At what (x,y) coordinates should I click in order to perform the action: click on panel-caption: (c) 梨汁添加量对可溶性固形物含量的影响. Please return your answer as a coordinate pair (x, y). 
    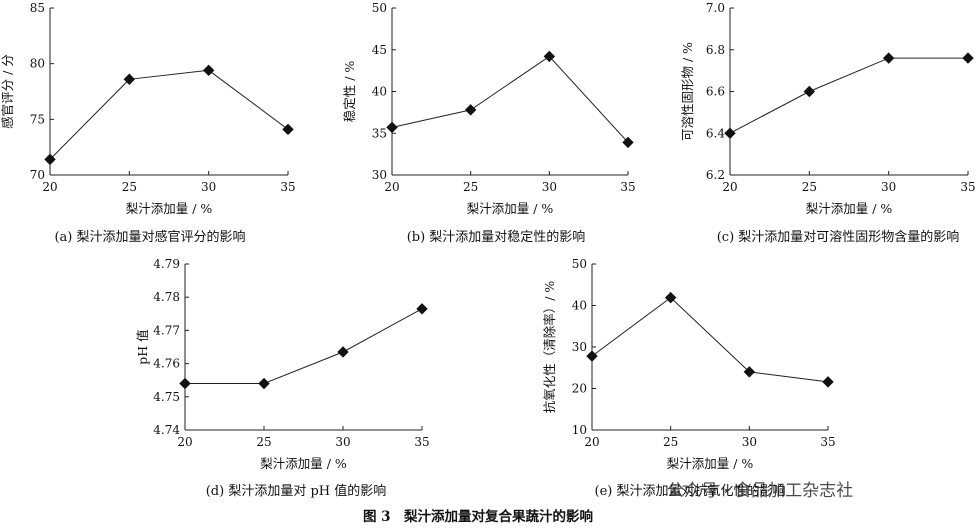
    Looking at the image, I should click on (838, 237).